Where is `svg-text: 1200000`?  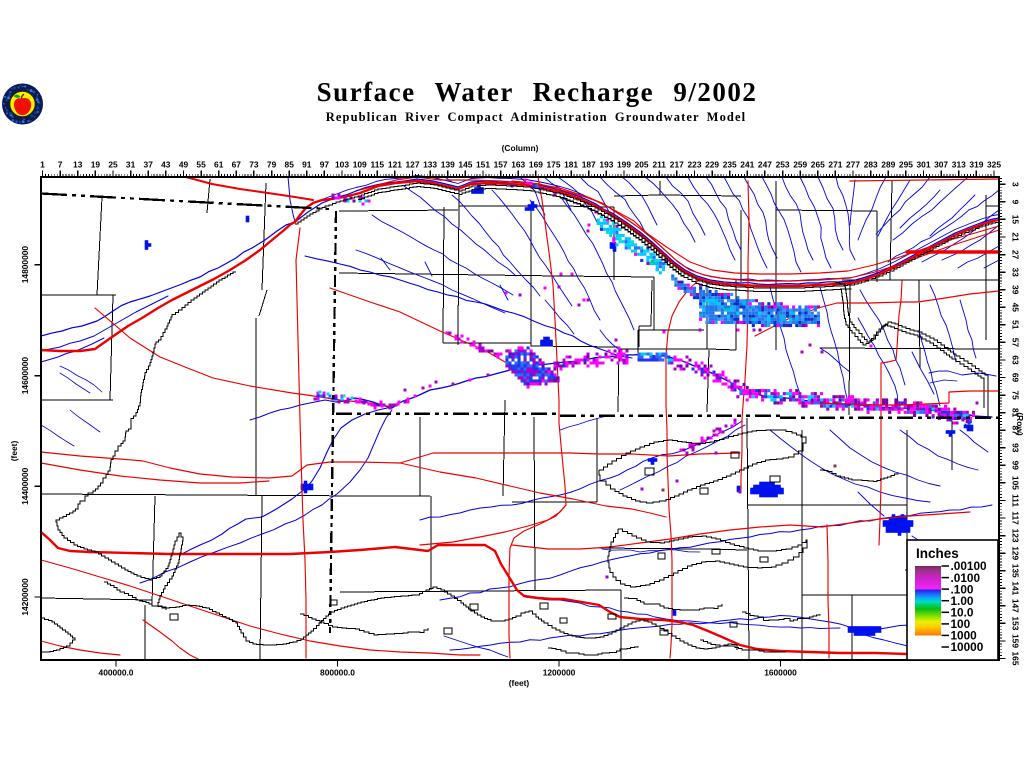
svg-text: 1200000 is located at coordinates (559, 673).